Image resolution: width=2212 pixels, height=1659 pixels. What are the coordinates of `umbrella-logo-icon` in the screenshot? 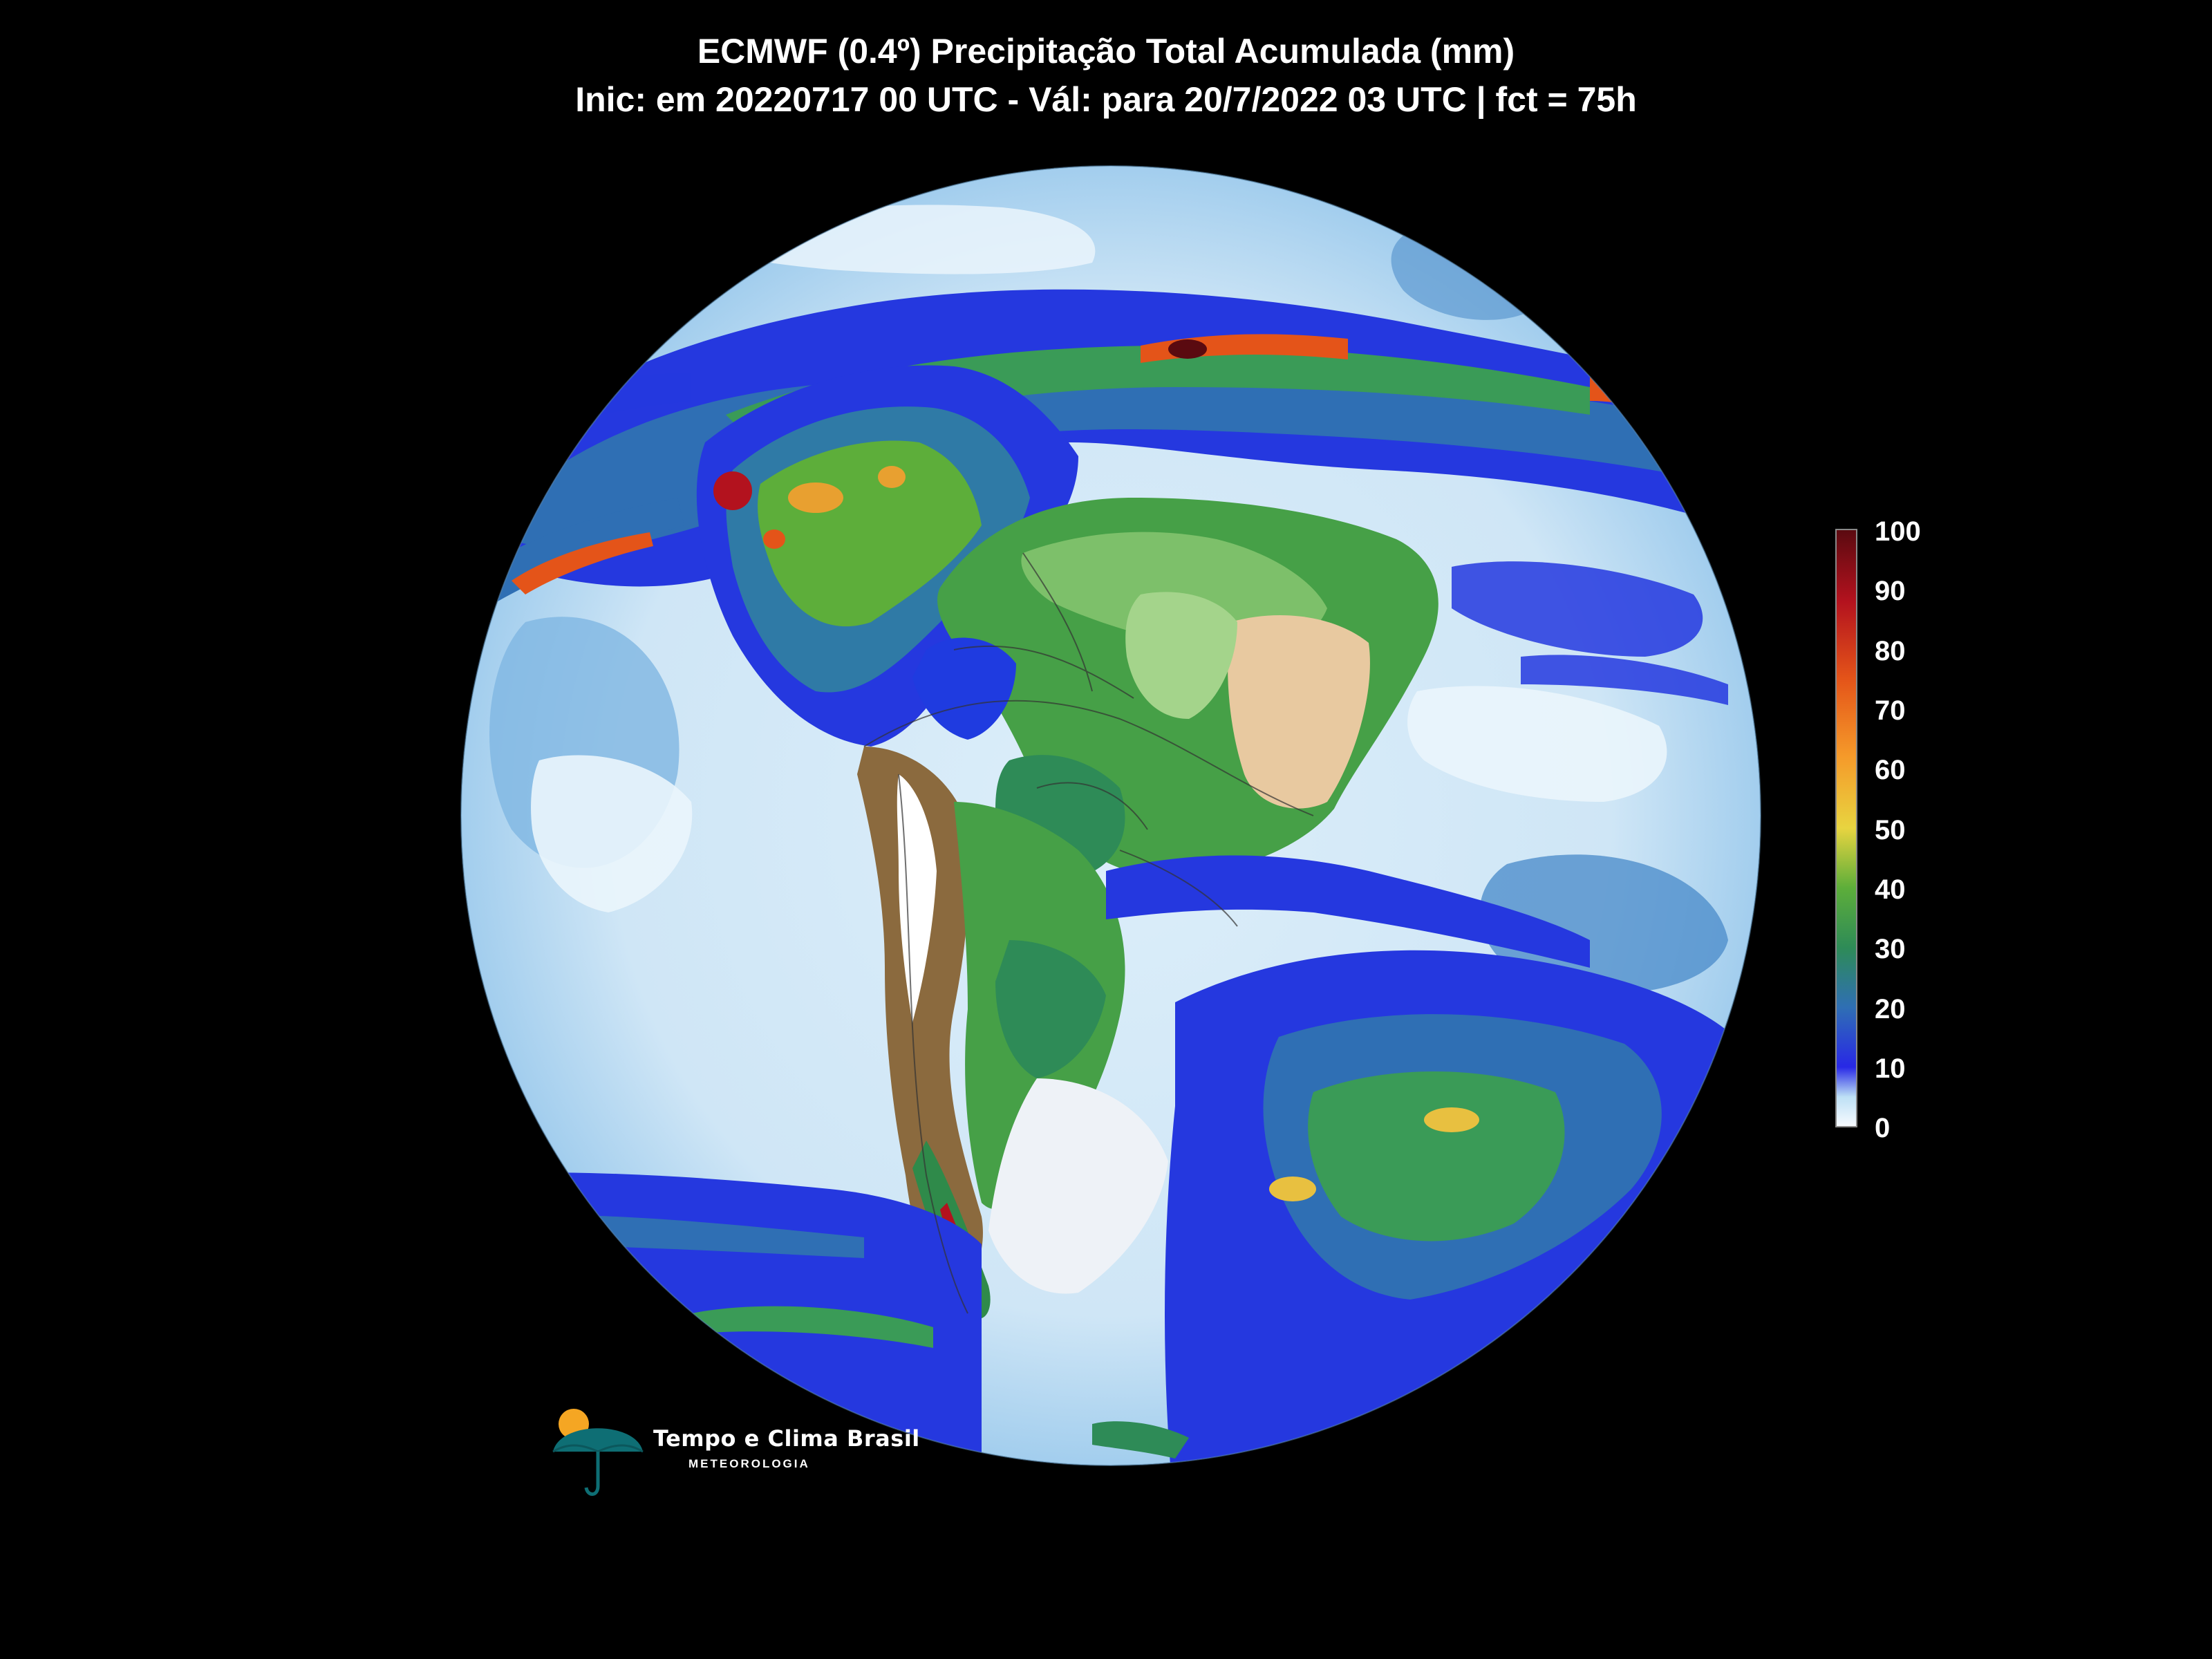 It's located at (598, 1452).